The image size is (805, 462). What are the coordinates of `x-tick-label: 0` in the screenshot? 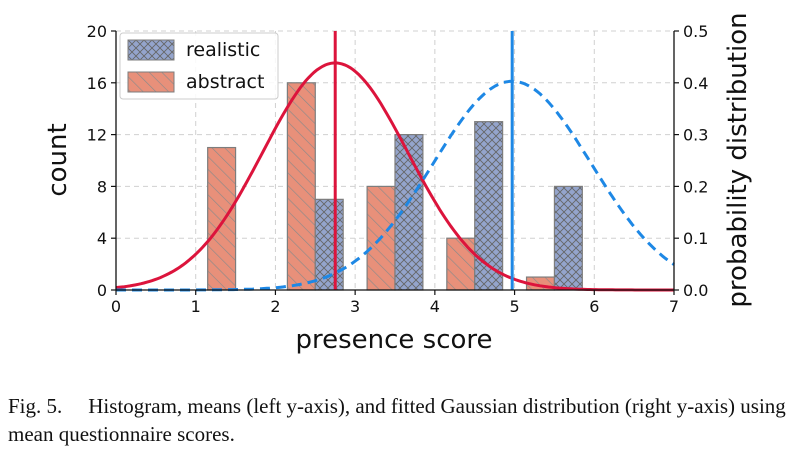 It's located at (116, 306).